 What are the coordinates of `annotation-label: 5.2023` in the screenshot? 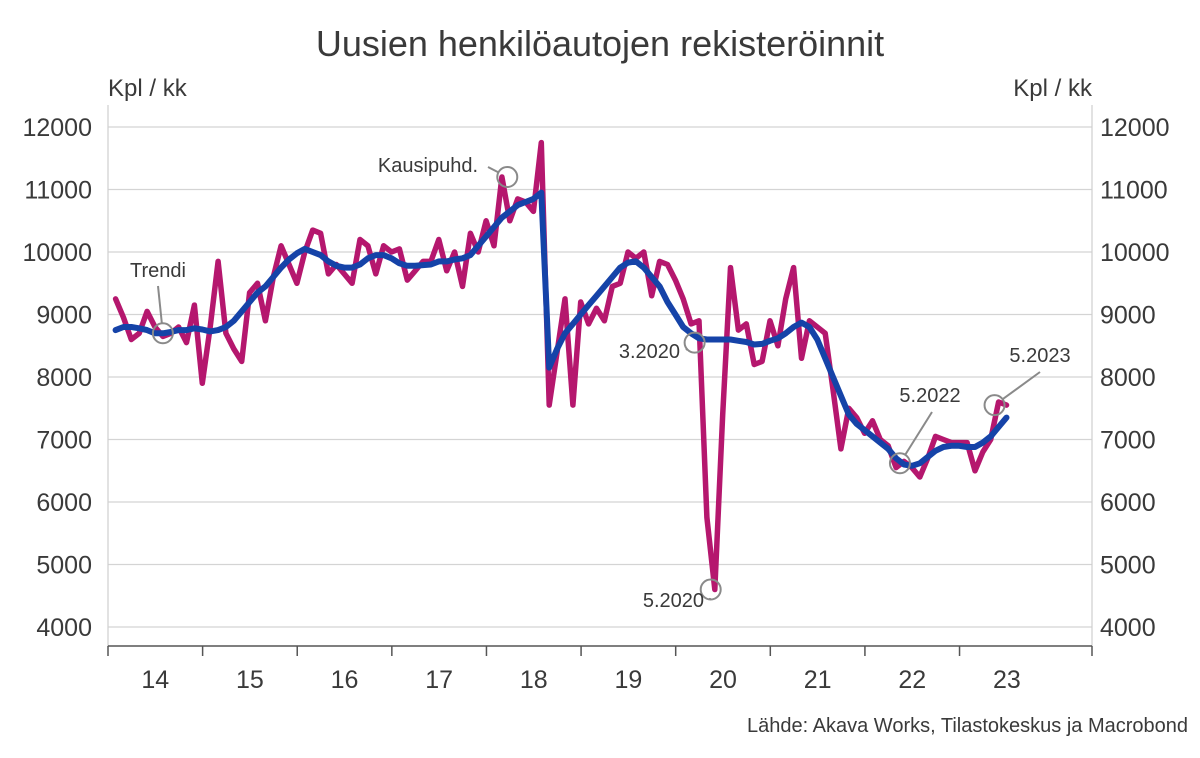 It's located at (1039, 356).